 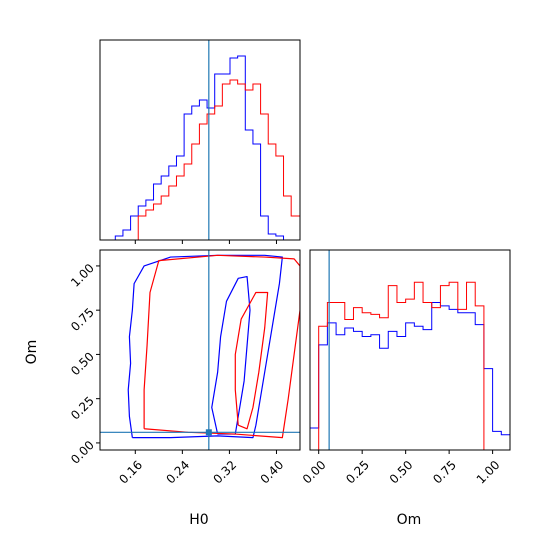 What do you see at coordinates (444, 472) in the screenshot?
I see `om-hist-xtick-label: 0.75` at bounding box center [444, 472].